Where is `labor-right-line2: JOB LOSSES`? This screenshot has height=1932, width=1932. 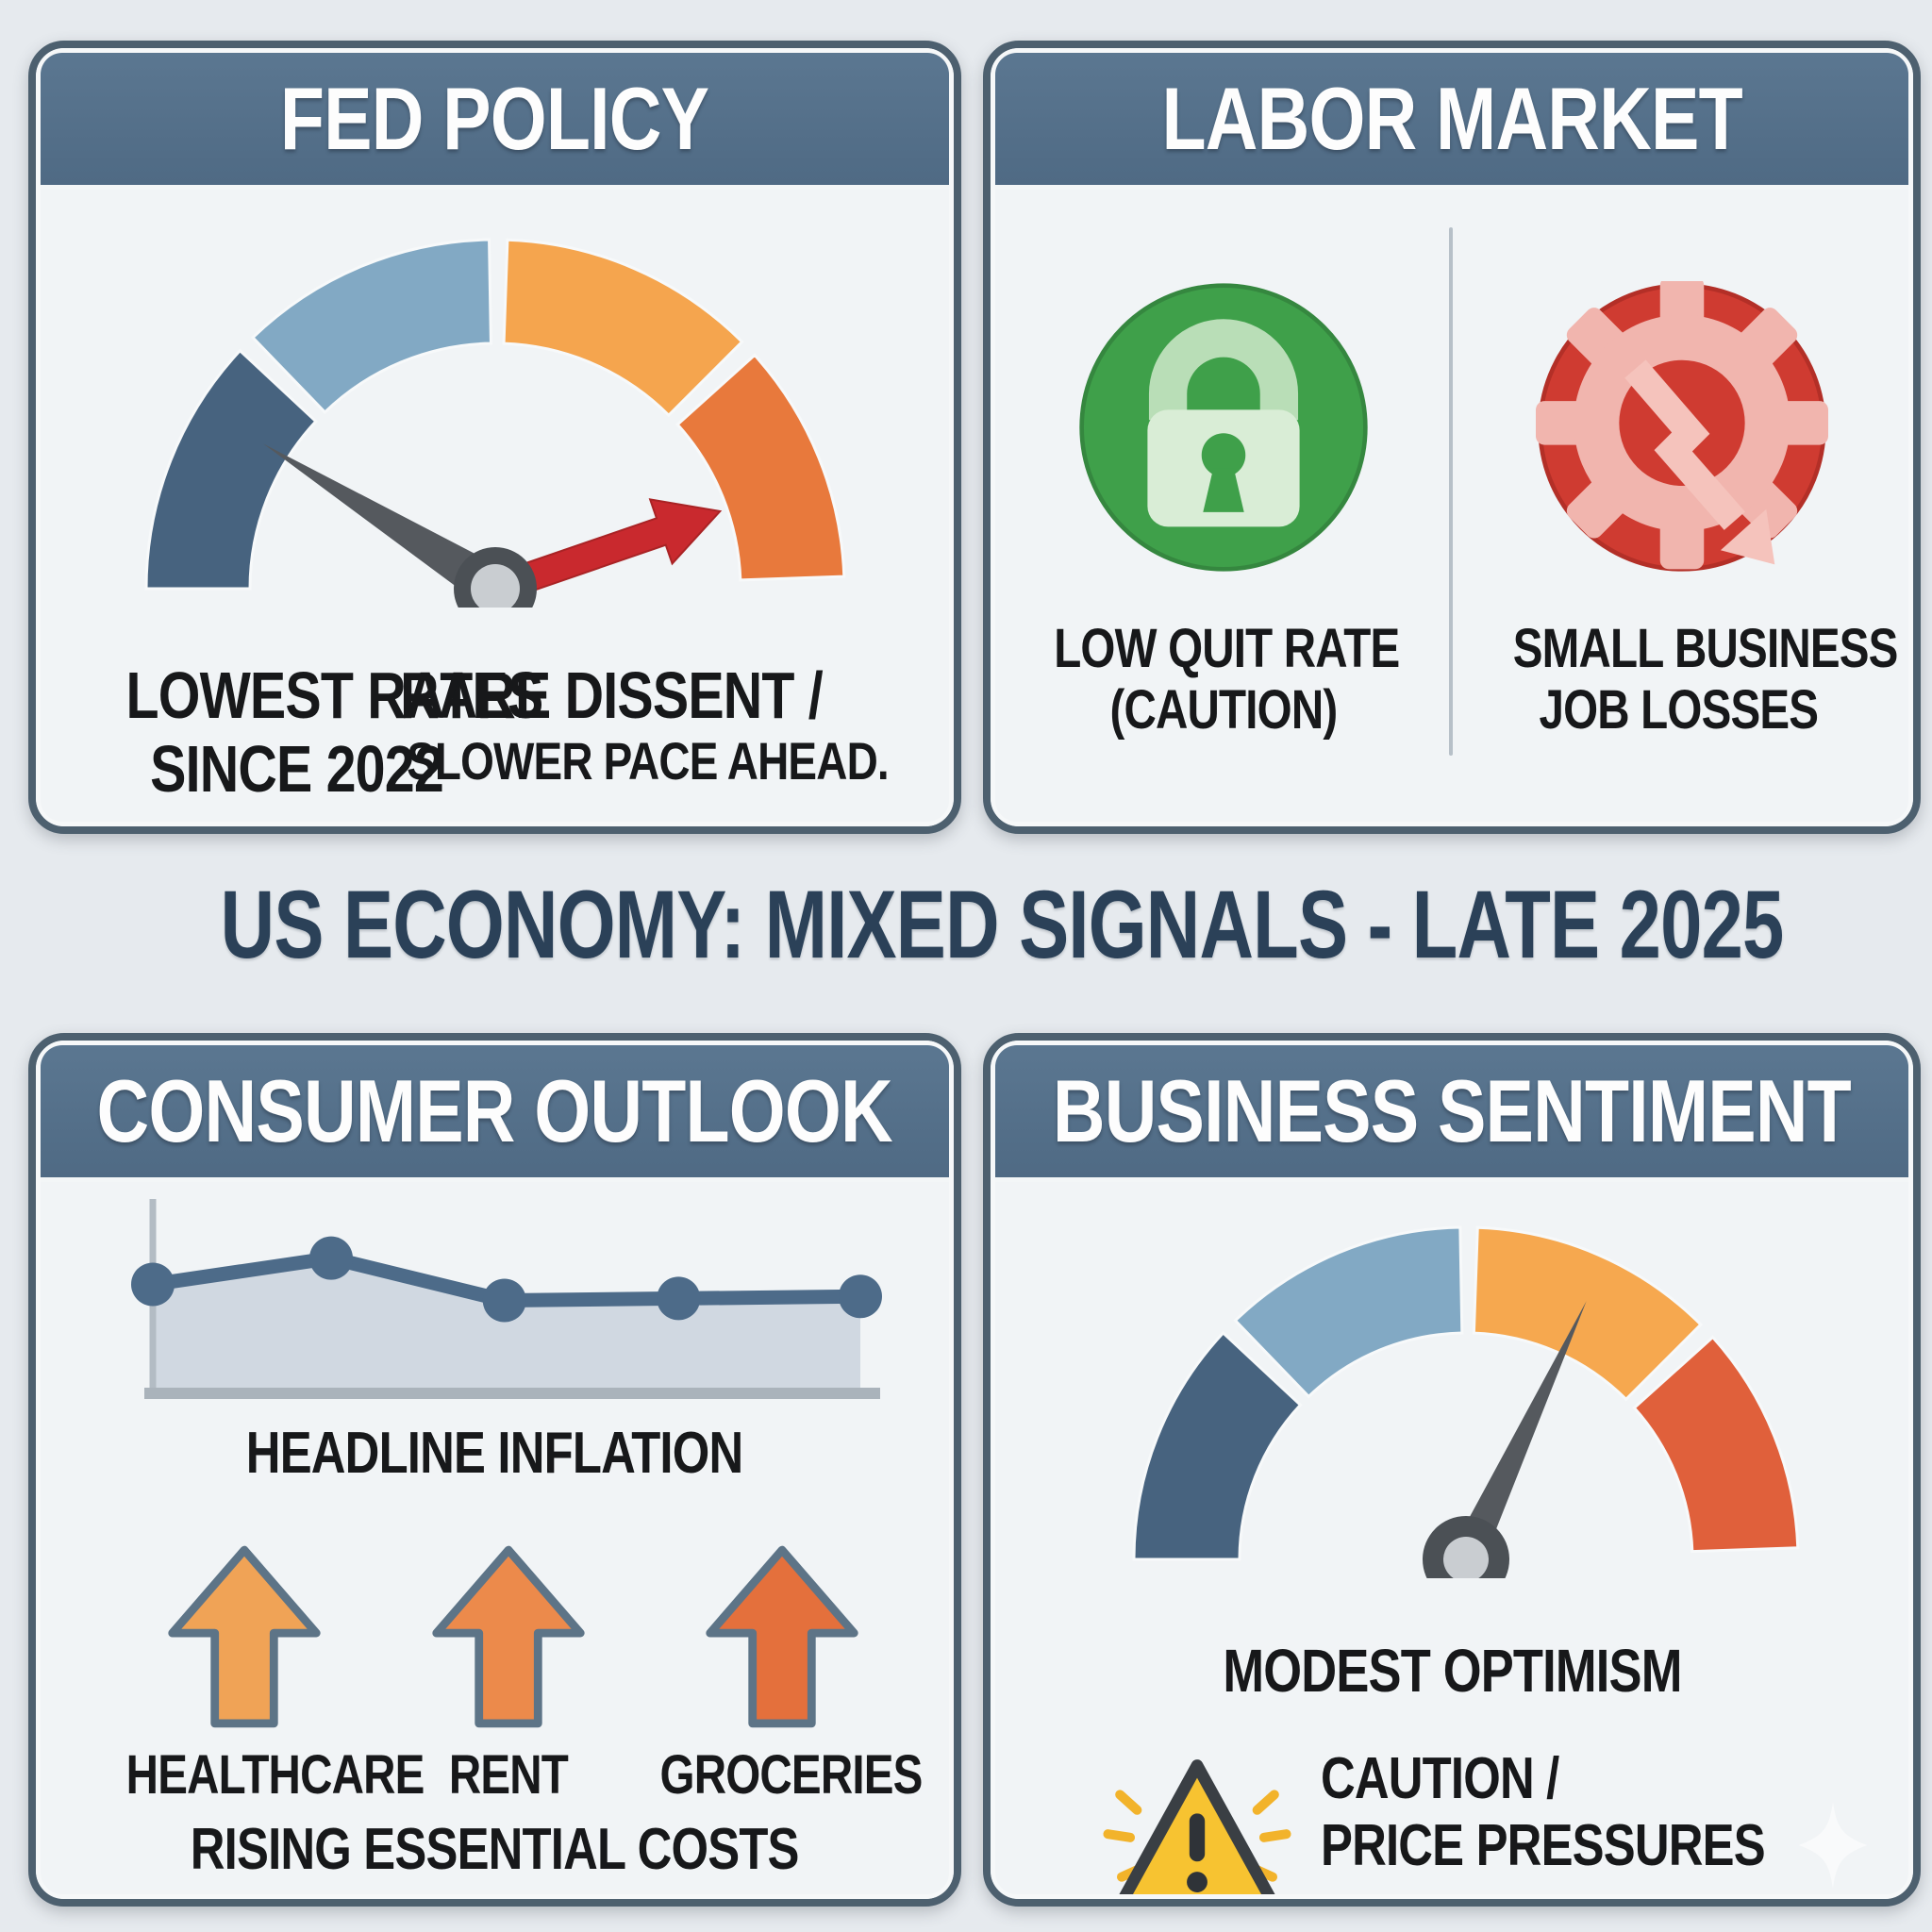
labor-right-line2: JOB LOSSES is located at coordinates (1679, 709).